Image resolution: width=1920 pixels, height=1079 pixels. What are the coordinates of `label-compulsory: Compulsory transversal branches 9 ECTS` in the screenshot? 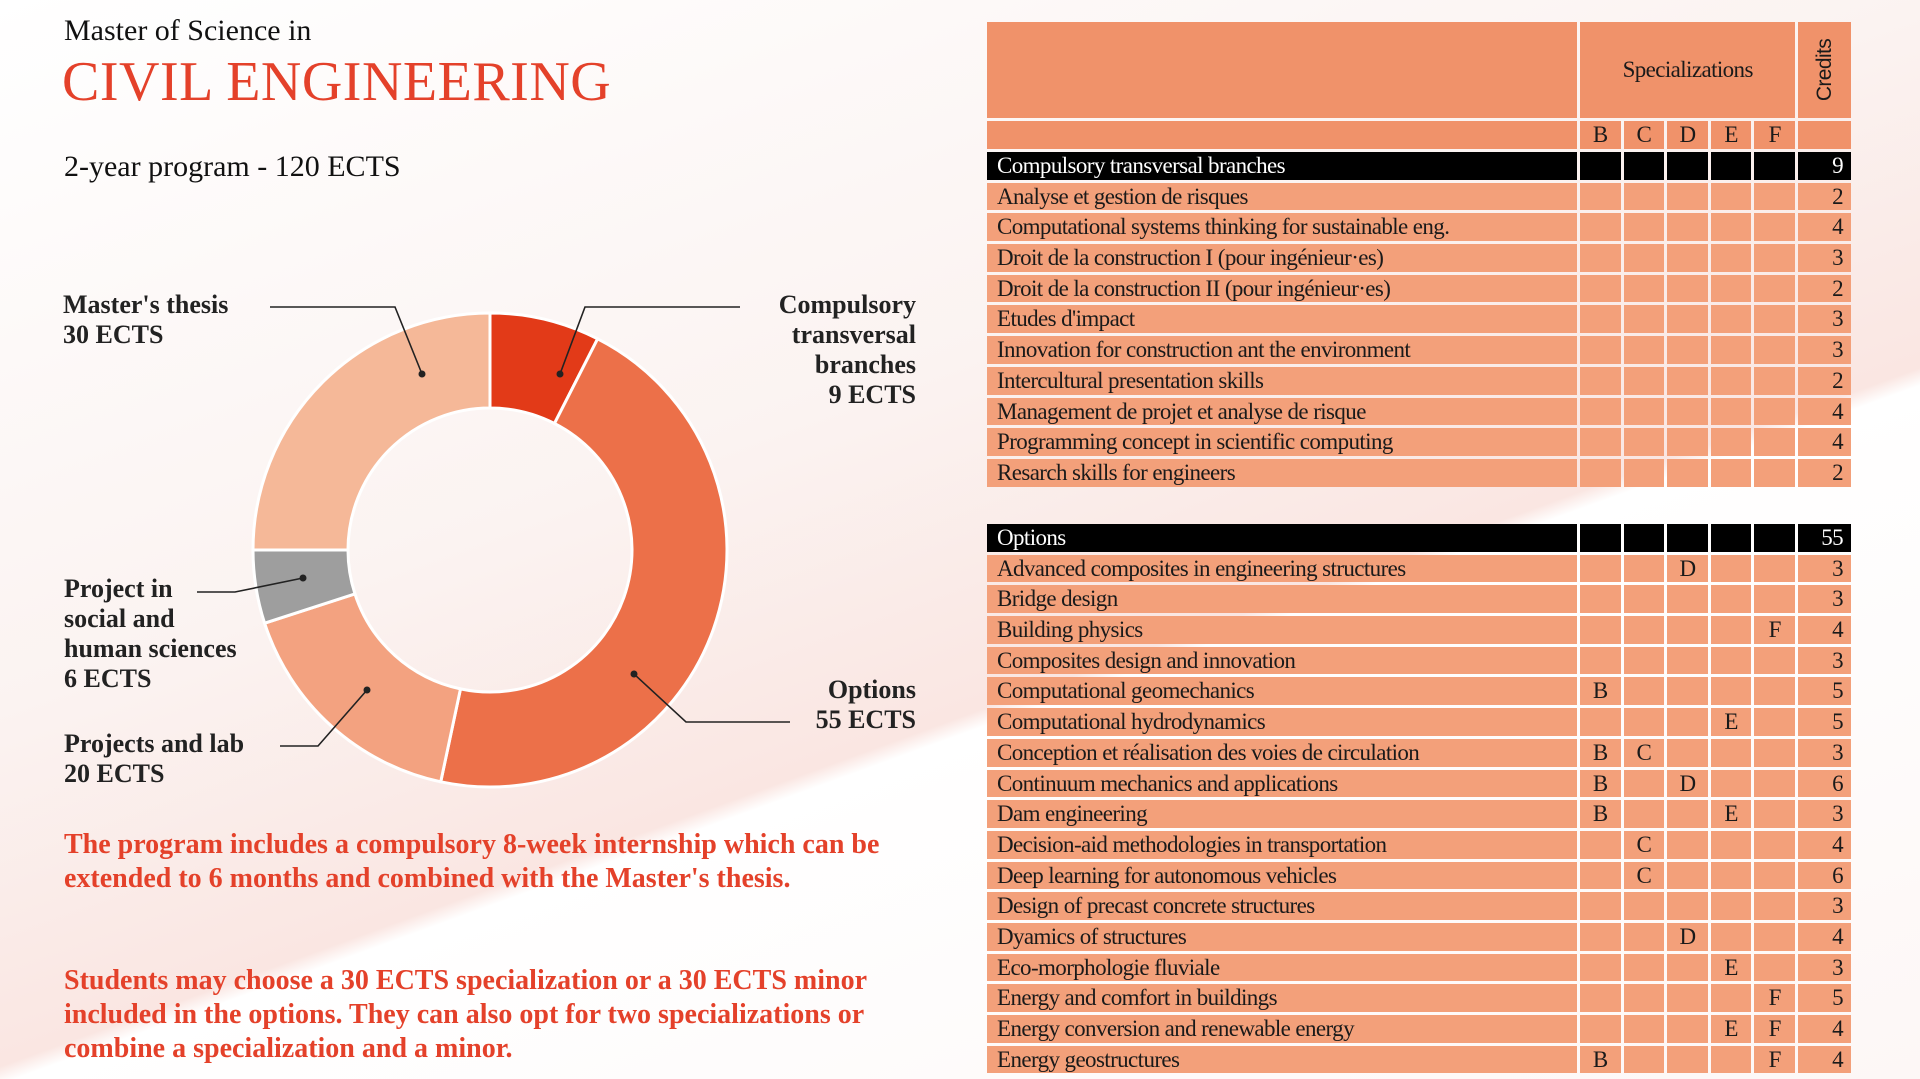 It's located at (847, 350).